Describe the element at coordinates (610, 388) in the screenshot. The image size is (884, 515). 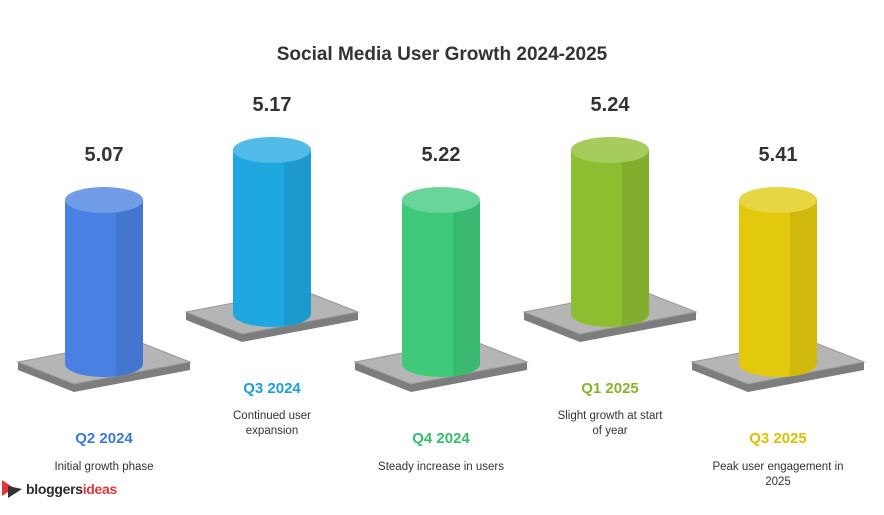
I see `quarter-label: Q1 2025` at that location.